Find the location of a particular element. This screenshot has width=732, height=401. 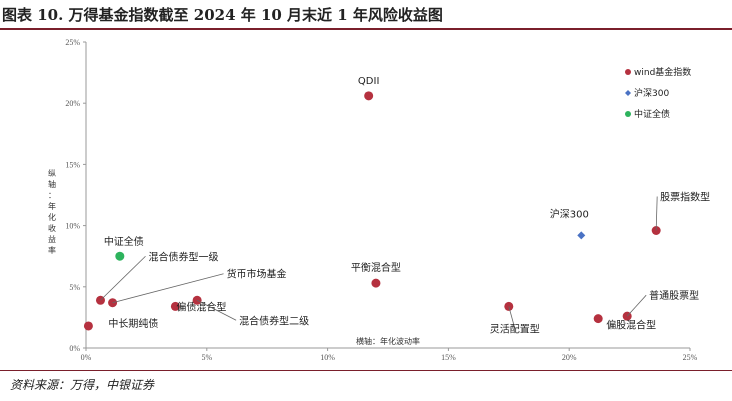

legend-label: 中证全债 is located at coordinates (652, 114).